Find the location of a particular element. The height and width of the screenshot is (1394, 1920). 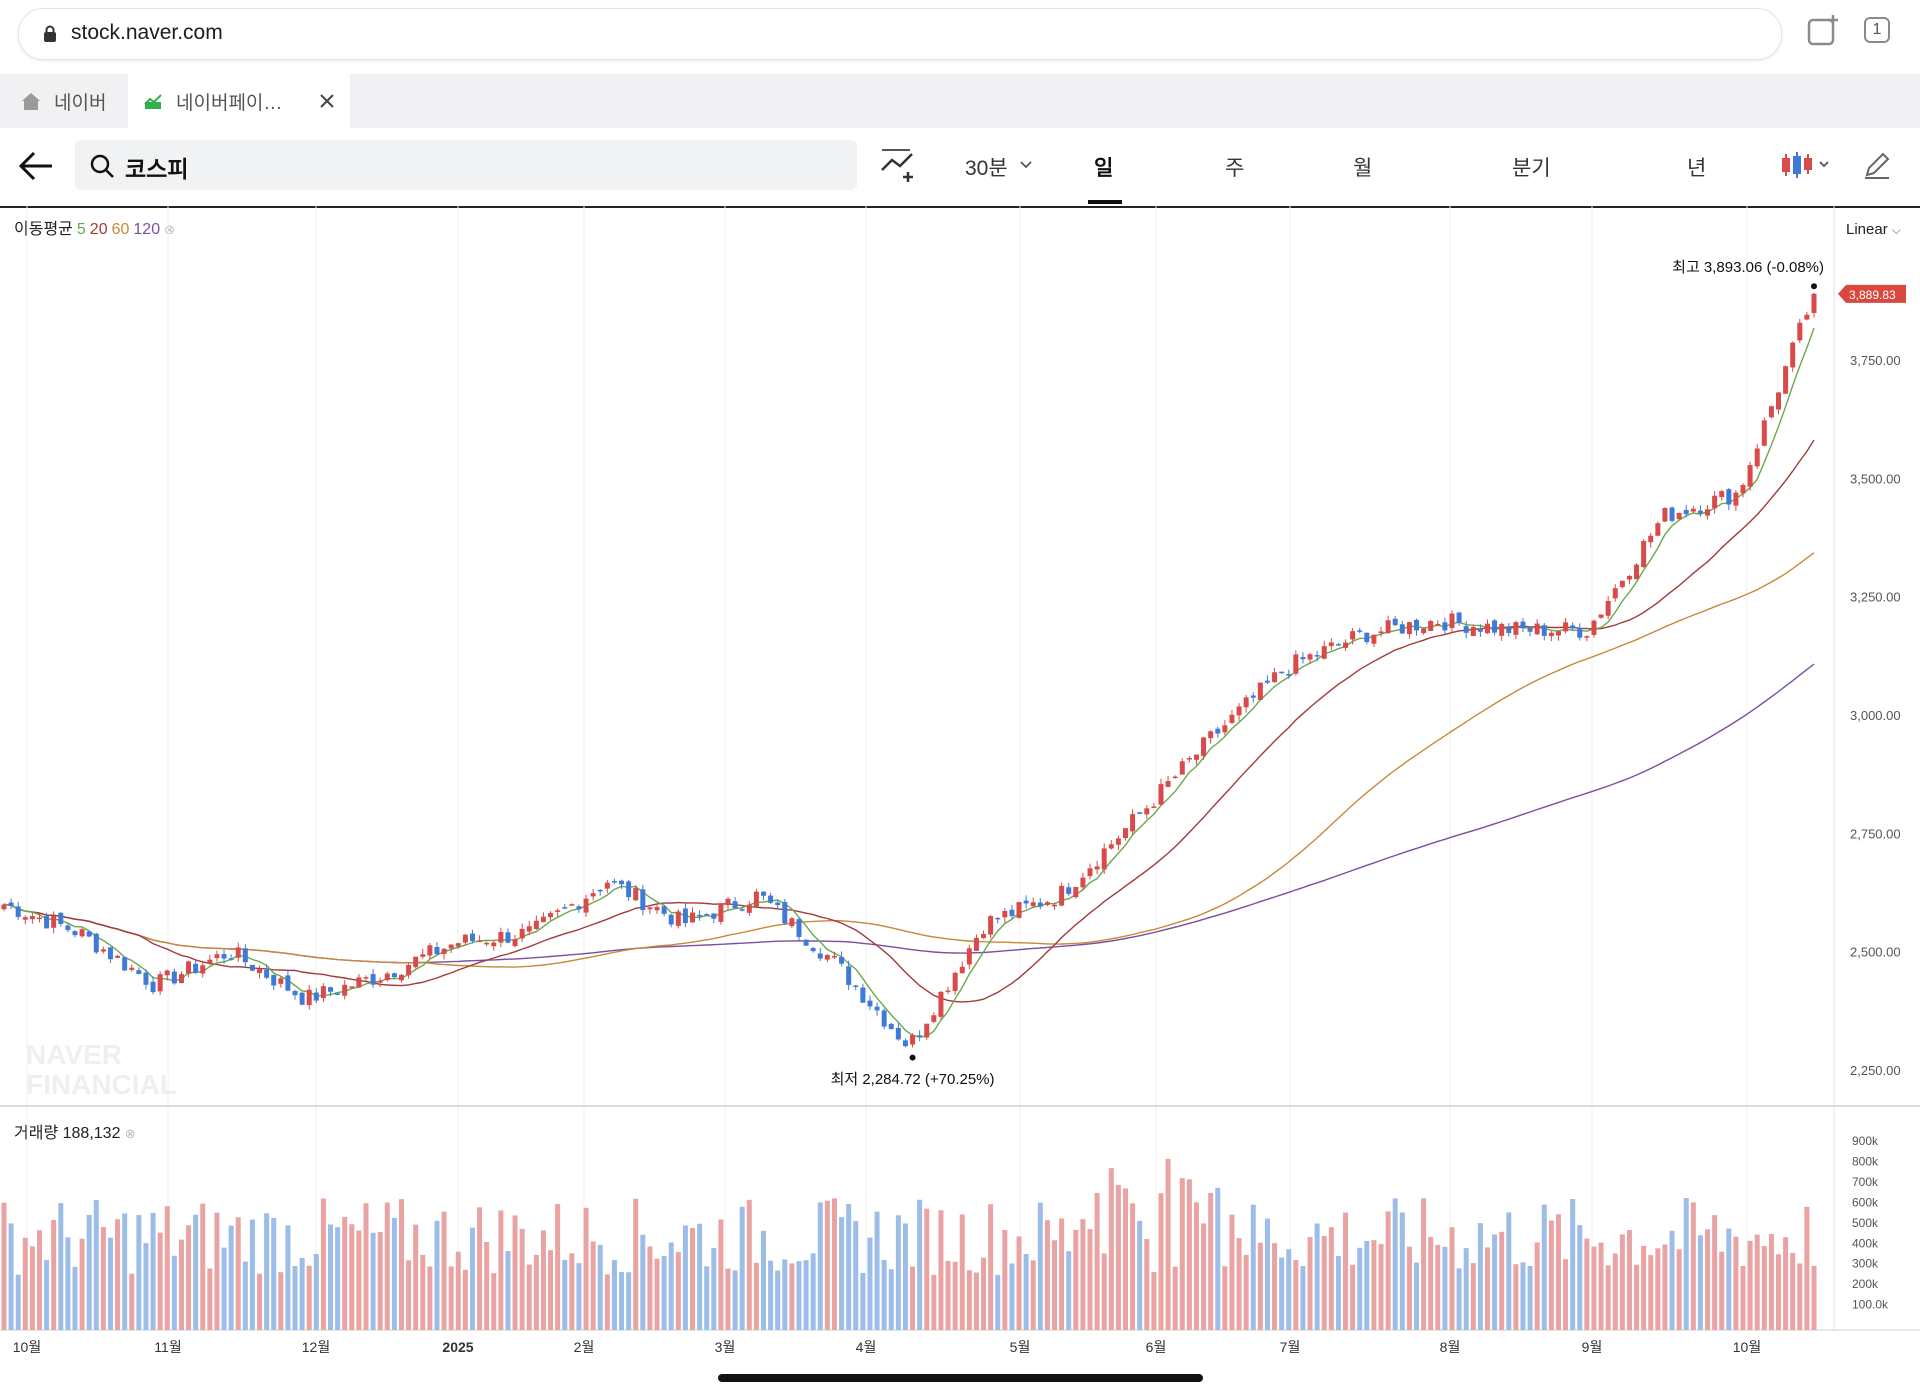

add-indicator-icon is located at coordinates (898, 165).